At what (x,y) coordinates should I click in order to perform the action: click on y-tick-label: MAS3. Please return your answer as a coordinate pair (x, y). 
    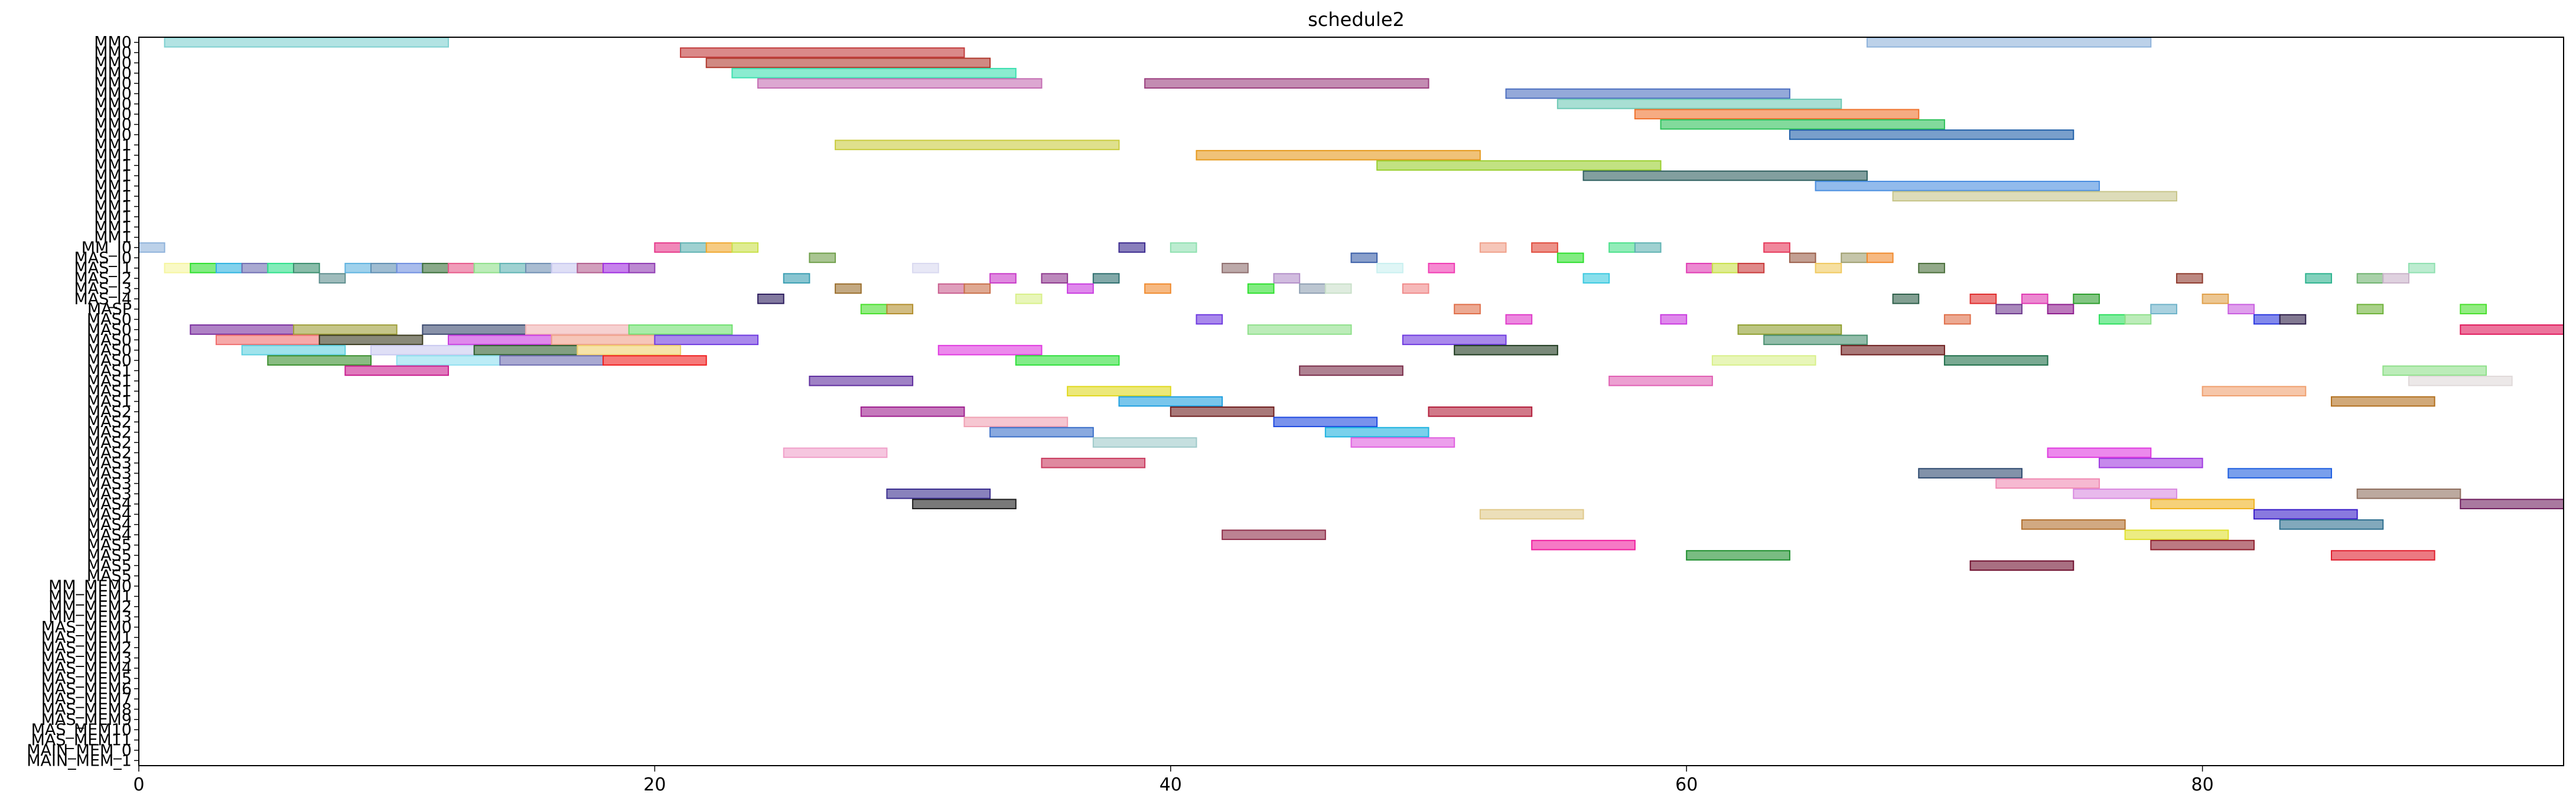
    Looking at the image, I should click on (109, 483).